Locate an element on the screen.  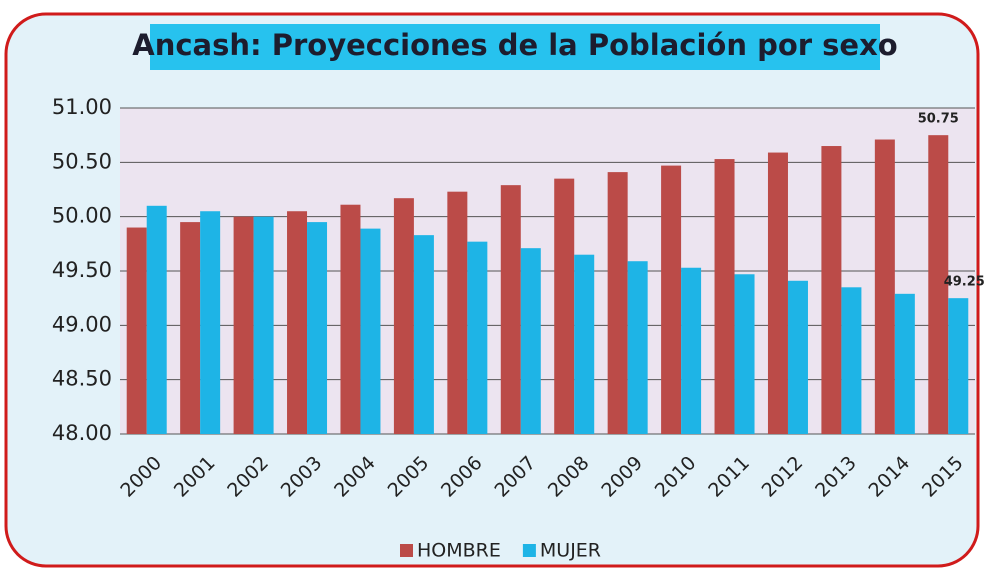
y-tick-label: 48.50 is located at coordinates (82, 379).